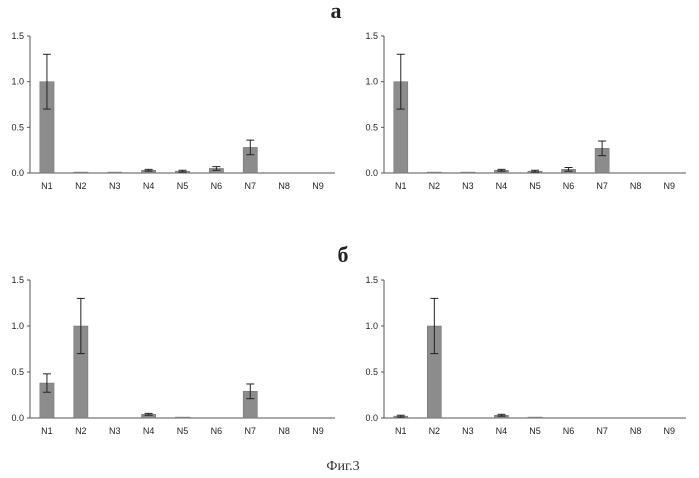 This screenshot has height=478, width=699. Describe the element at coordinates (342, 466) in the screenshot. I see `figure-caption: Фиг.3` at that location.